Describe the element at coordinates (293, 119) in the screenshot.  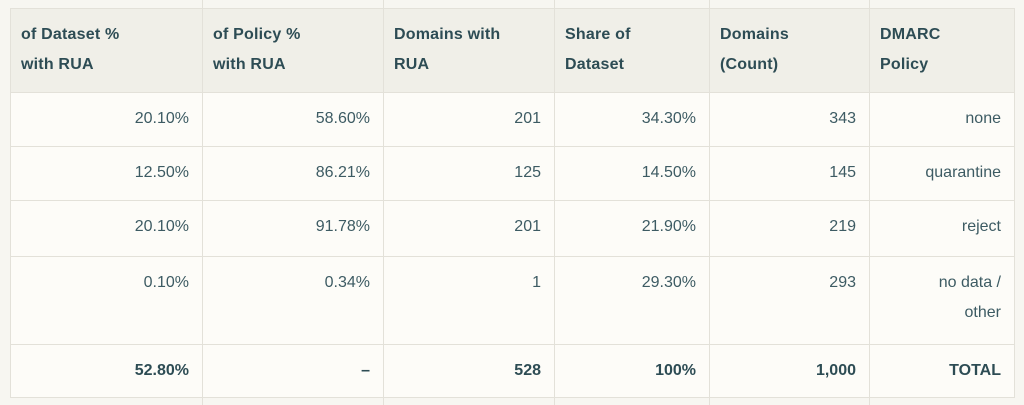
I see `cell-policy-pct: 58.60%` at that location.